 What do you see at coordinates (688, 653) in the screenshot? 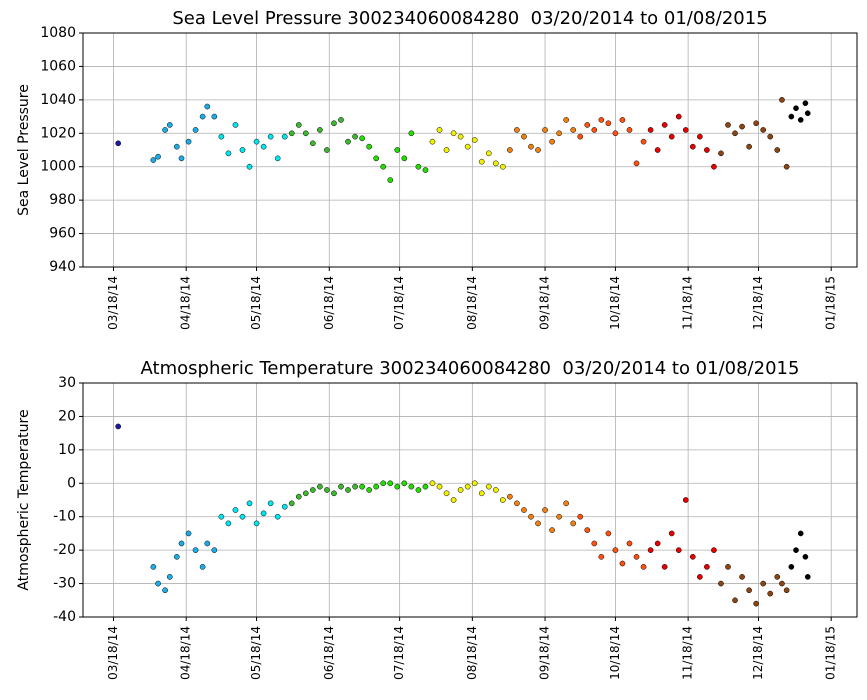
I see `x-tick-label: 11/18/14` at bounding box center [688, 653].